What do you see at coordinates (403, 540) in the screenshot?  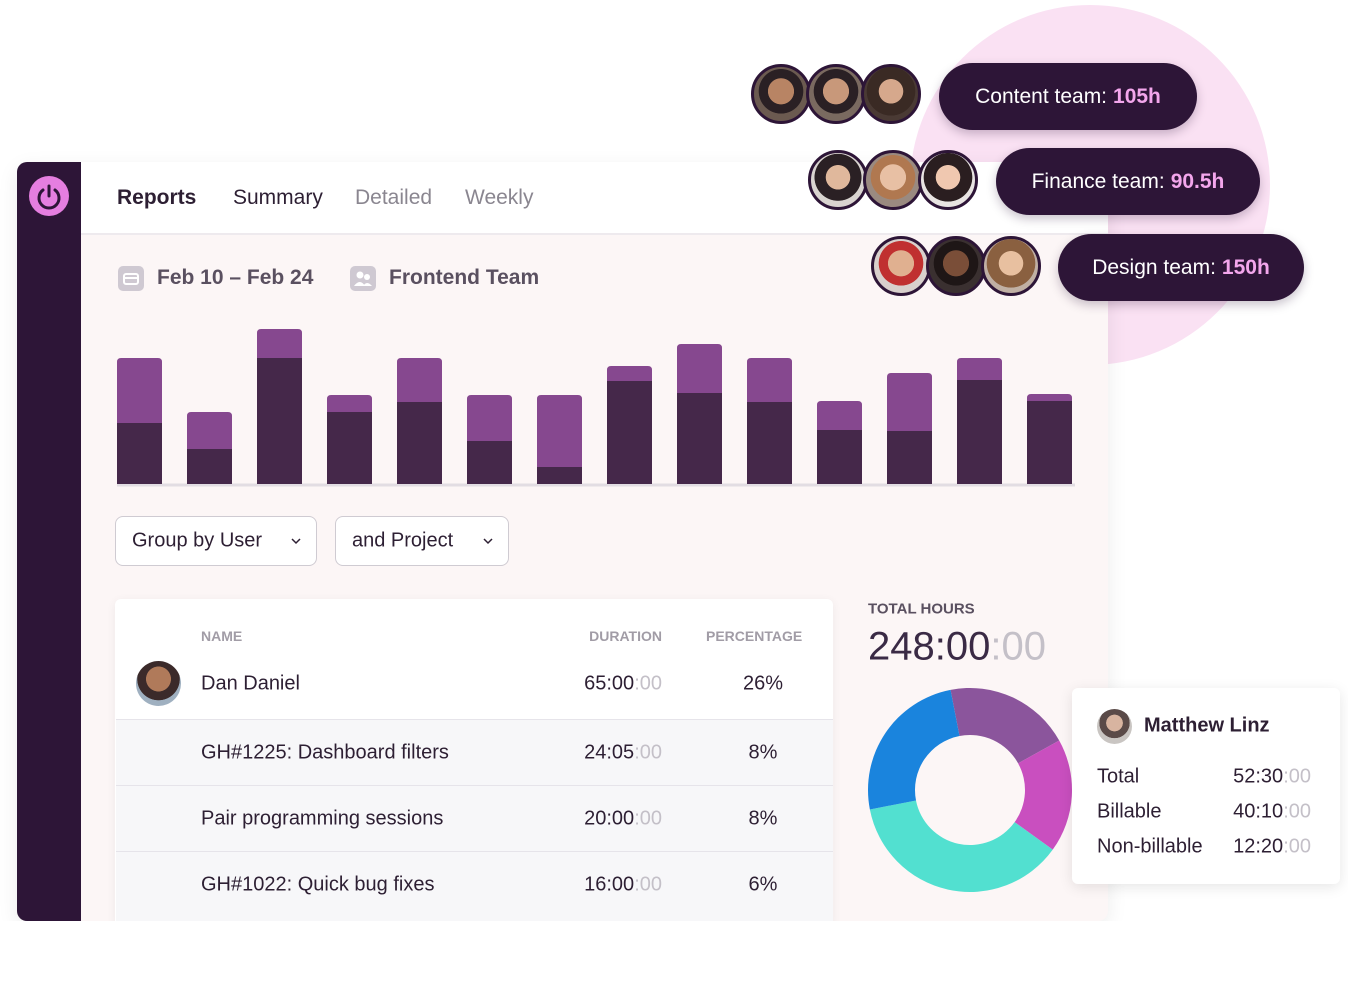 I see `dropdown-label: and Project` at bounding box center [403, 540].